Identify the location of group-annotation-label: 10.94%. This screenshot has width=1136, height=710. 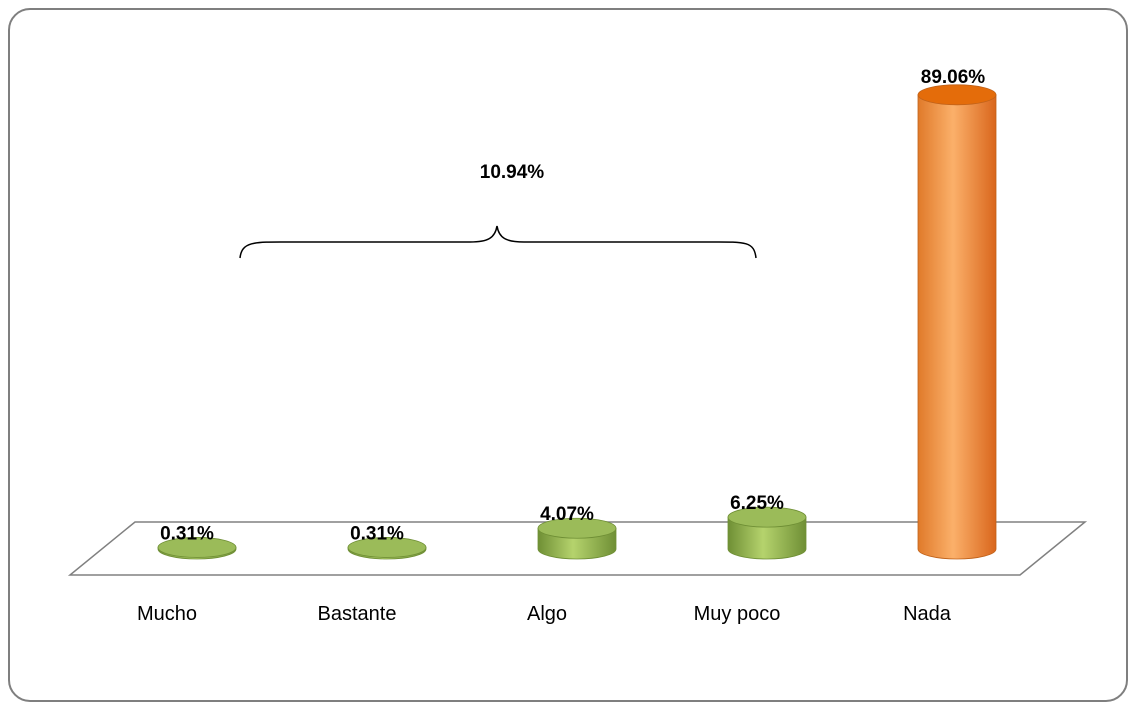
(512, 172).